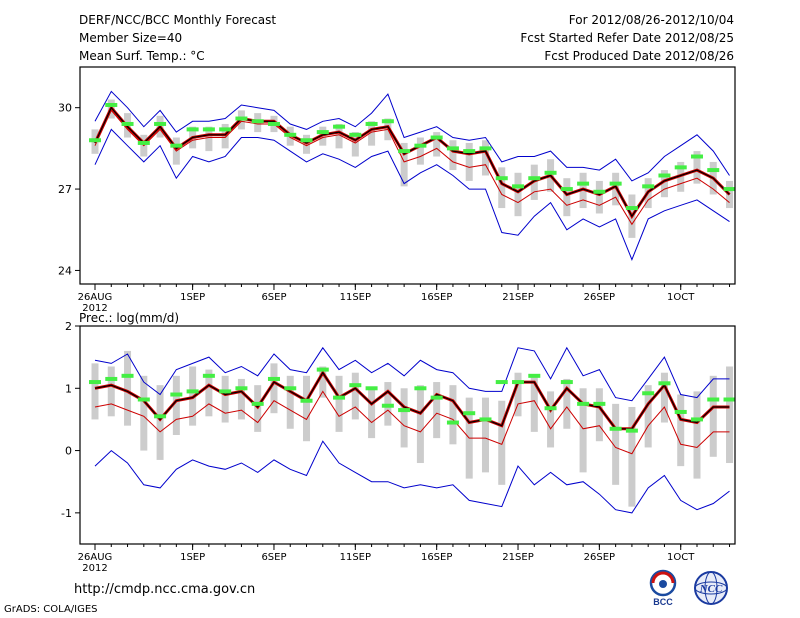 The width and height of the screenshot is (800, 618). I want to click on x-tick-label: 26AUG, so click(95, 557).